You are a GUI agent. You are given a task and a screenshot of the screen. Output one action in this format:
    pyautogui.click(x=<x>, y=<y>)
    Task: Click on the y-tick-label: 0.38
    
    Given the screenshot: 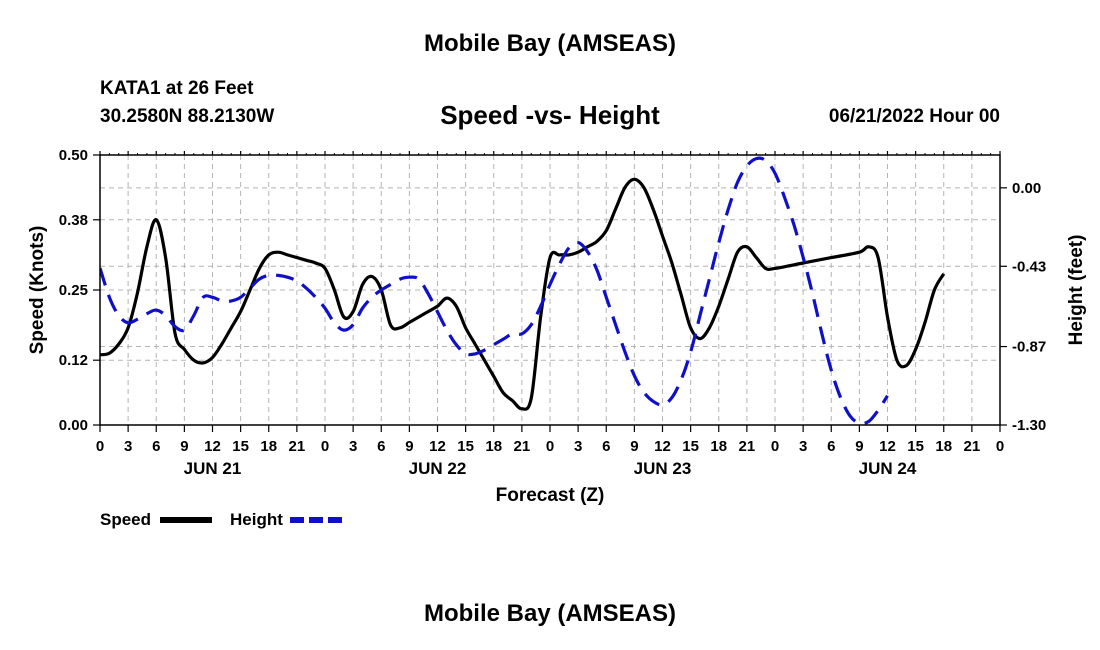 What is the action you would take?
    pyautogui.click(x=73, y=220)
    